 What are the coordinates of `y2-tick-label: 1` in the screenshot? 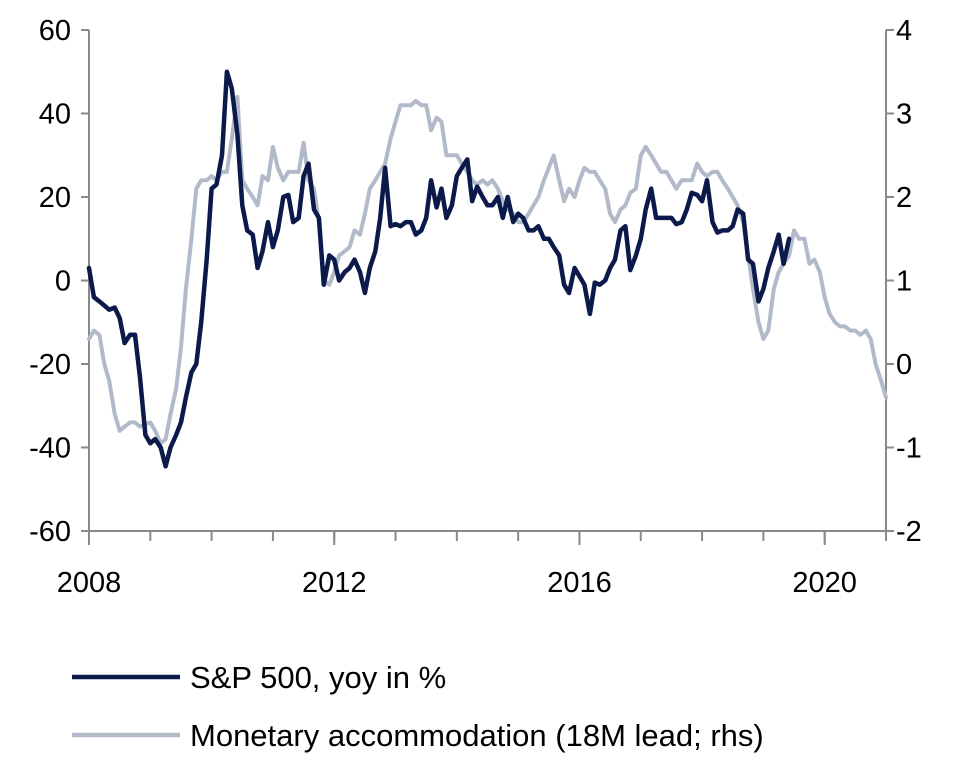 It's located at (904, 282).